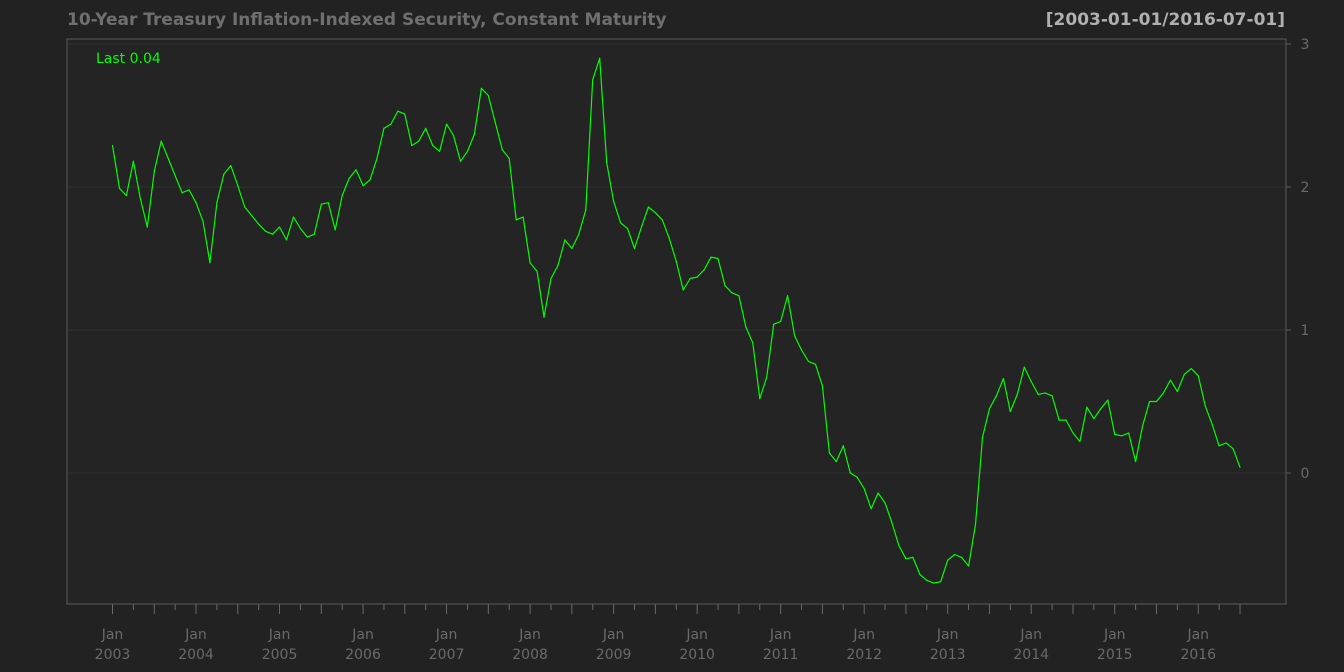 The image size is (1344, 672). I want to click on y-tick-label: 0, so click(1305, 474).